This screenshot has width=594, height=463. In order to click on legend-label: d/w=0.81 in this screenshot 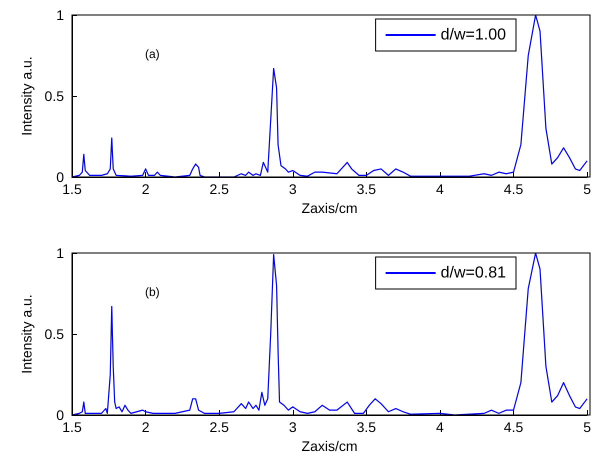, I will do `click(473, 272)`.